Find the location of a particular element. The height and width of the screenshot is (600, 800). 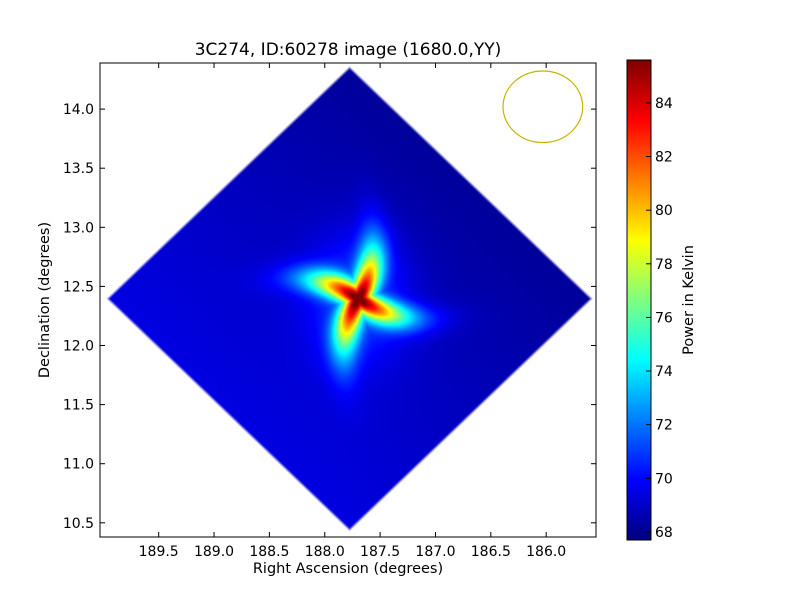

x-tick-label: 188.5 is located at coordinates (269, 552).